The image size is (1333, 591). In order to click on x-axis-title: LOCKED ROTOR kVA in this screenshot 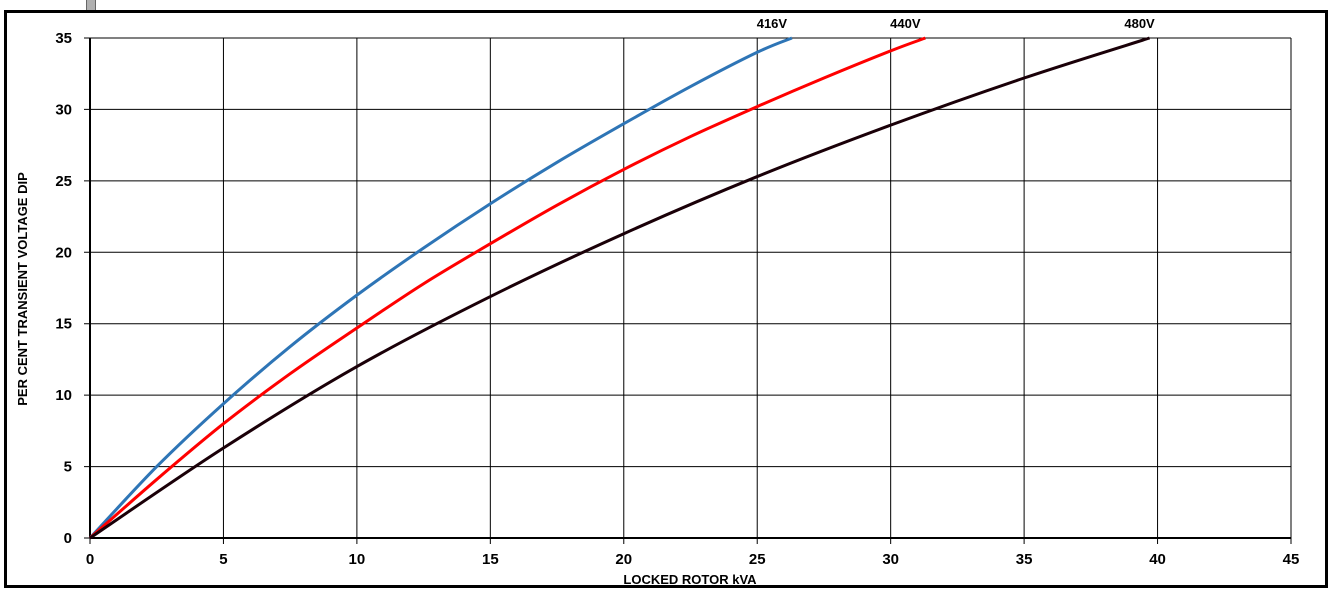, I will do `click(690, 579)`.